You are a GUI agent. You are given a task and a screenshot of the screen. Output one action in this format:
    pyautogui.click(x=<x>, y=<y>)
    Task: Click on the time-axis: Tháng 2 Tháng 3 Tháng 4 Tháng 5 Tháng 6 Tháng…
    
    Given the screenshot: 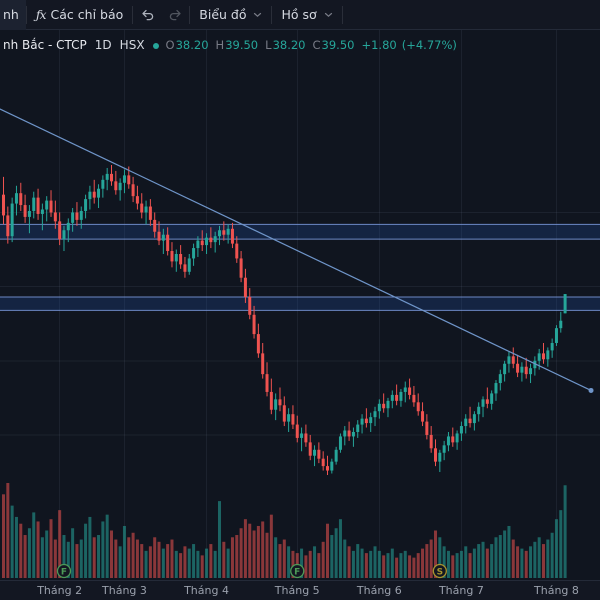 What is the action you would take?
    pyautogui.click(x=300, y=590)
    